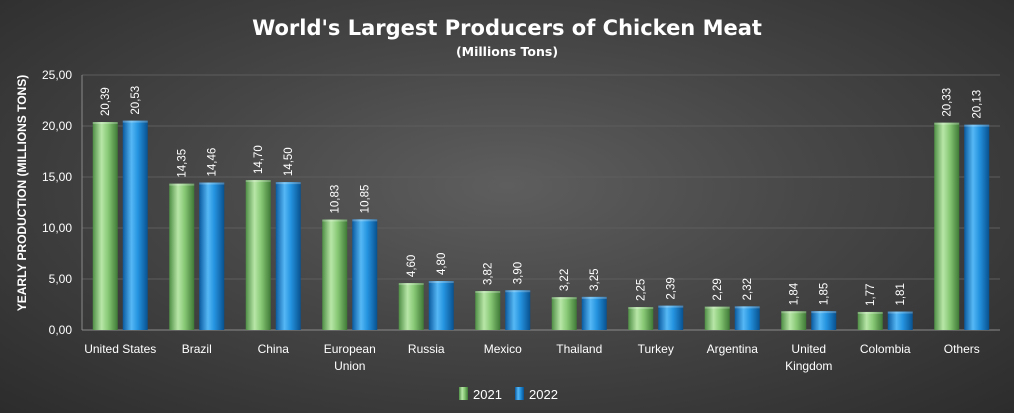 The image size is (1014, 413). What do you see at coordinates (61, 330) in the screenshot?
I see `y-tick-label: 0,00` at bounding box center [61, 330].